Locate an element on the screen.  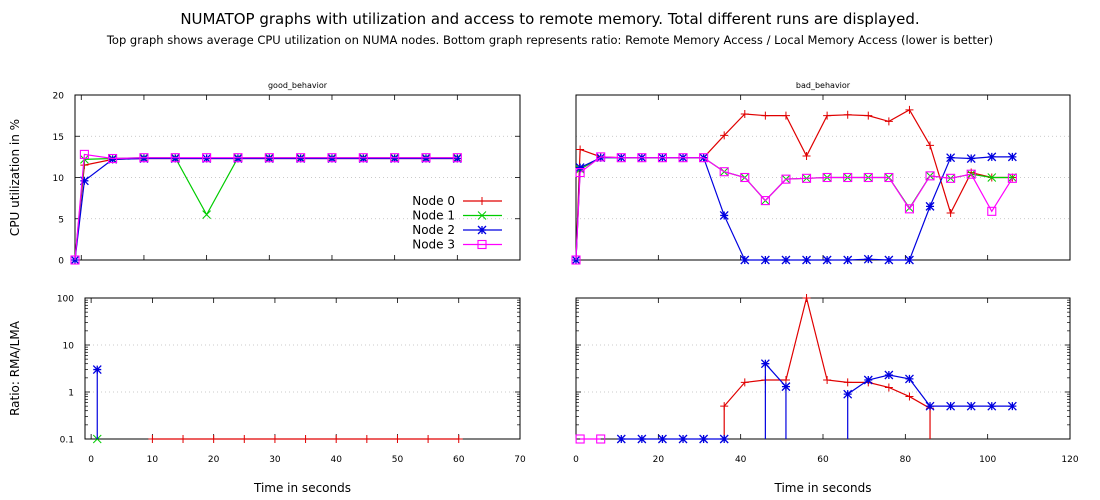
chart-legend is located at coordinates (482, 223).